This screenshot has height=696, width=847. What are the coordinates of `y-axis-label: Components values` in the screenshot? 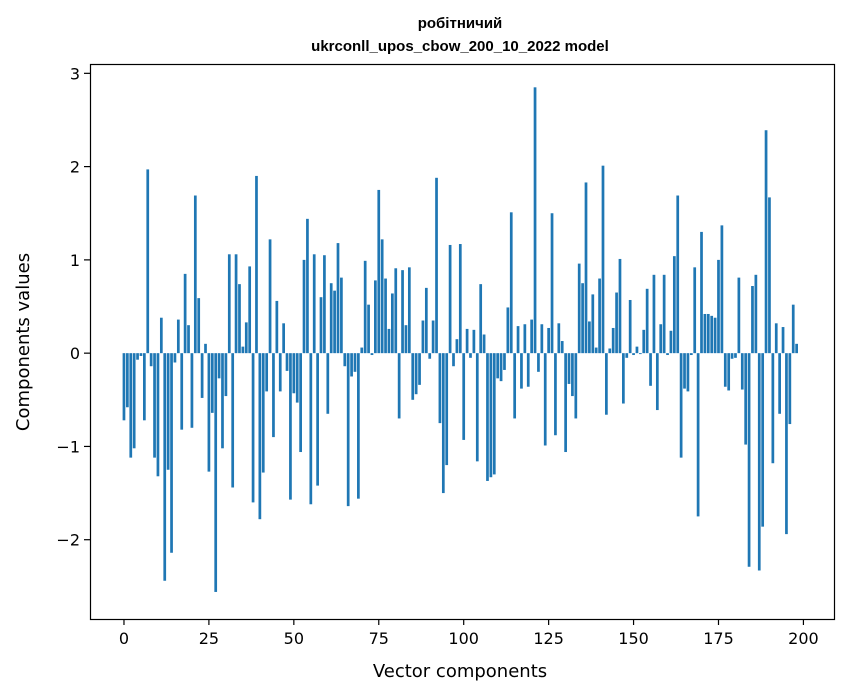 It's located at (23, 342).